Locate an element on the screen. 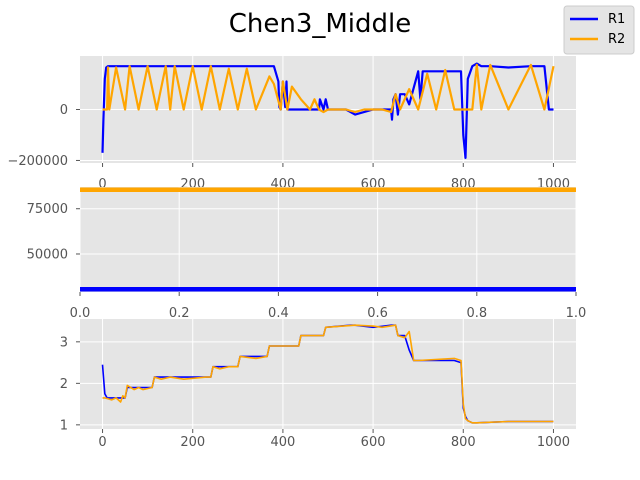 This screenshot has height=480, width=640. figure-title: Chen3_Middle is located at coordinates (320, 24).